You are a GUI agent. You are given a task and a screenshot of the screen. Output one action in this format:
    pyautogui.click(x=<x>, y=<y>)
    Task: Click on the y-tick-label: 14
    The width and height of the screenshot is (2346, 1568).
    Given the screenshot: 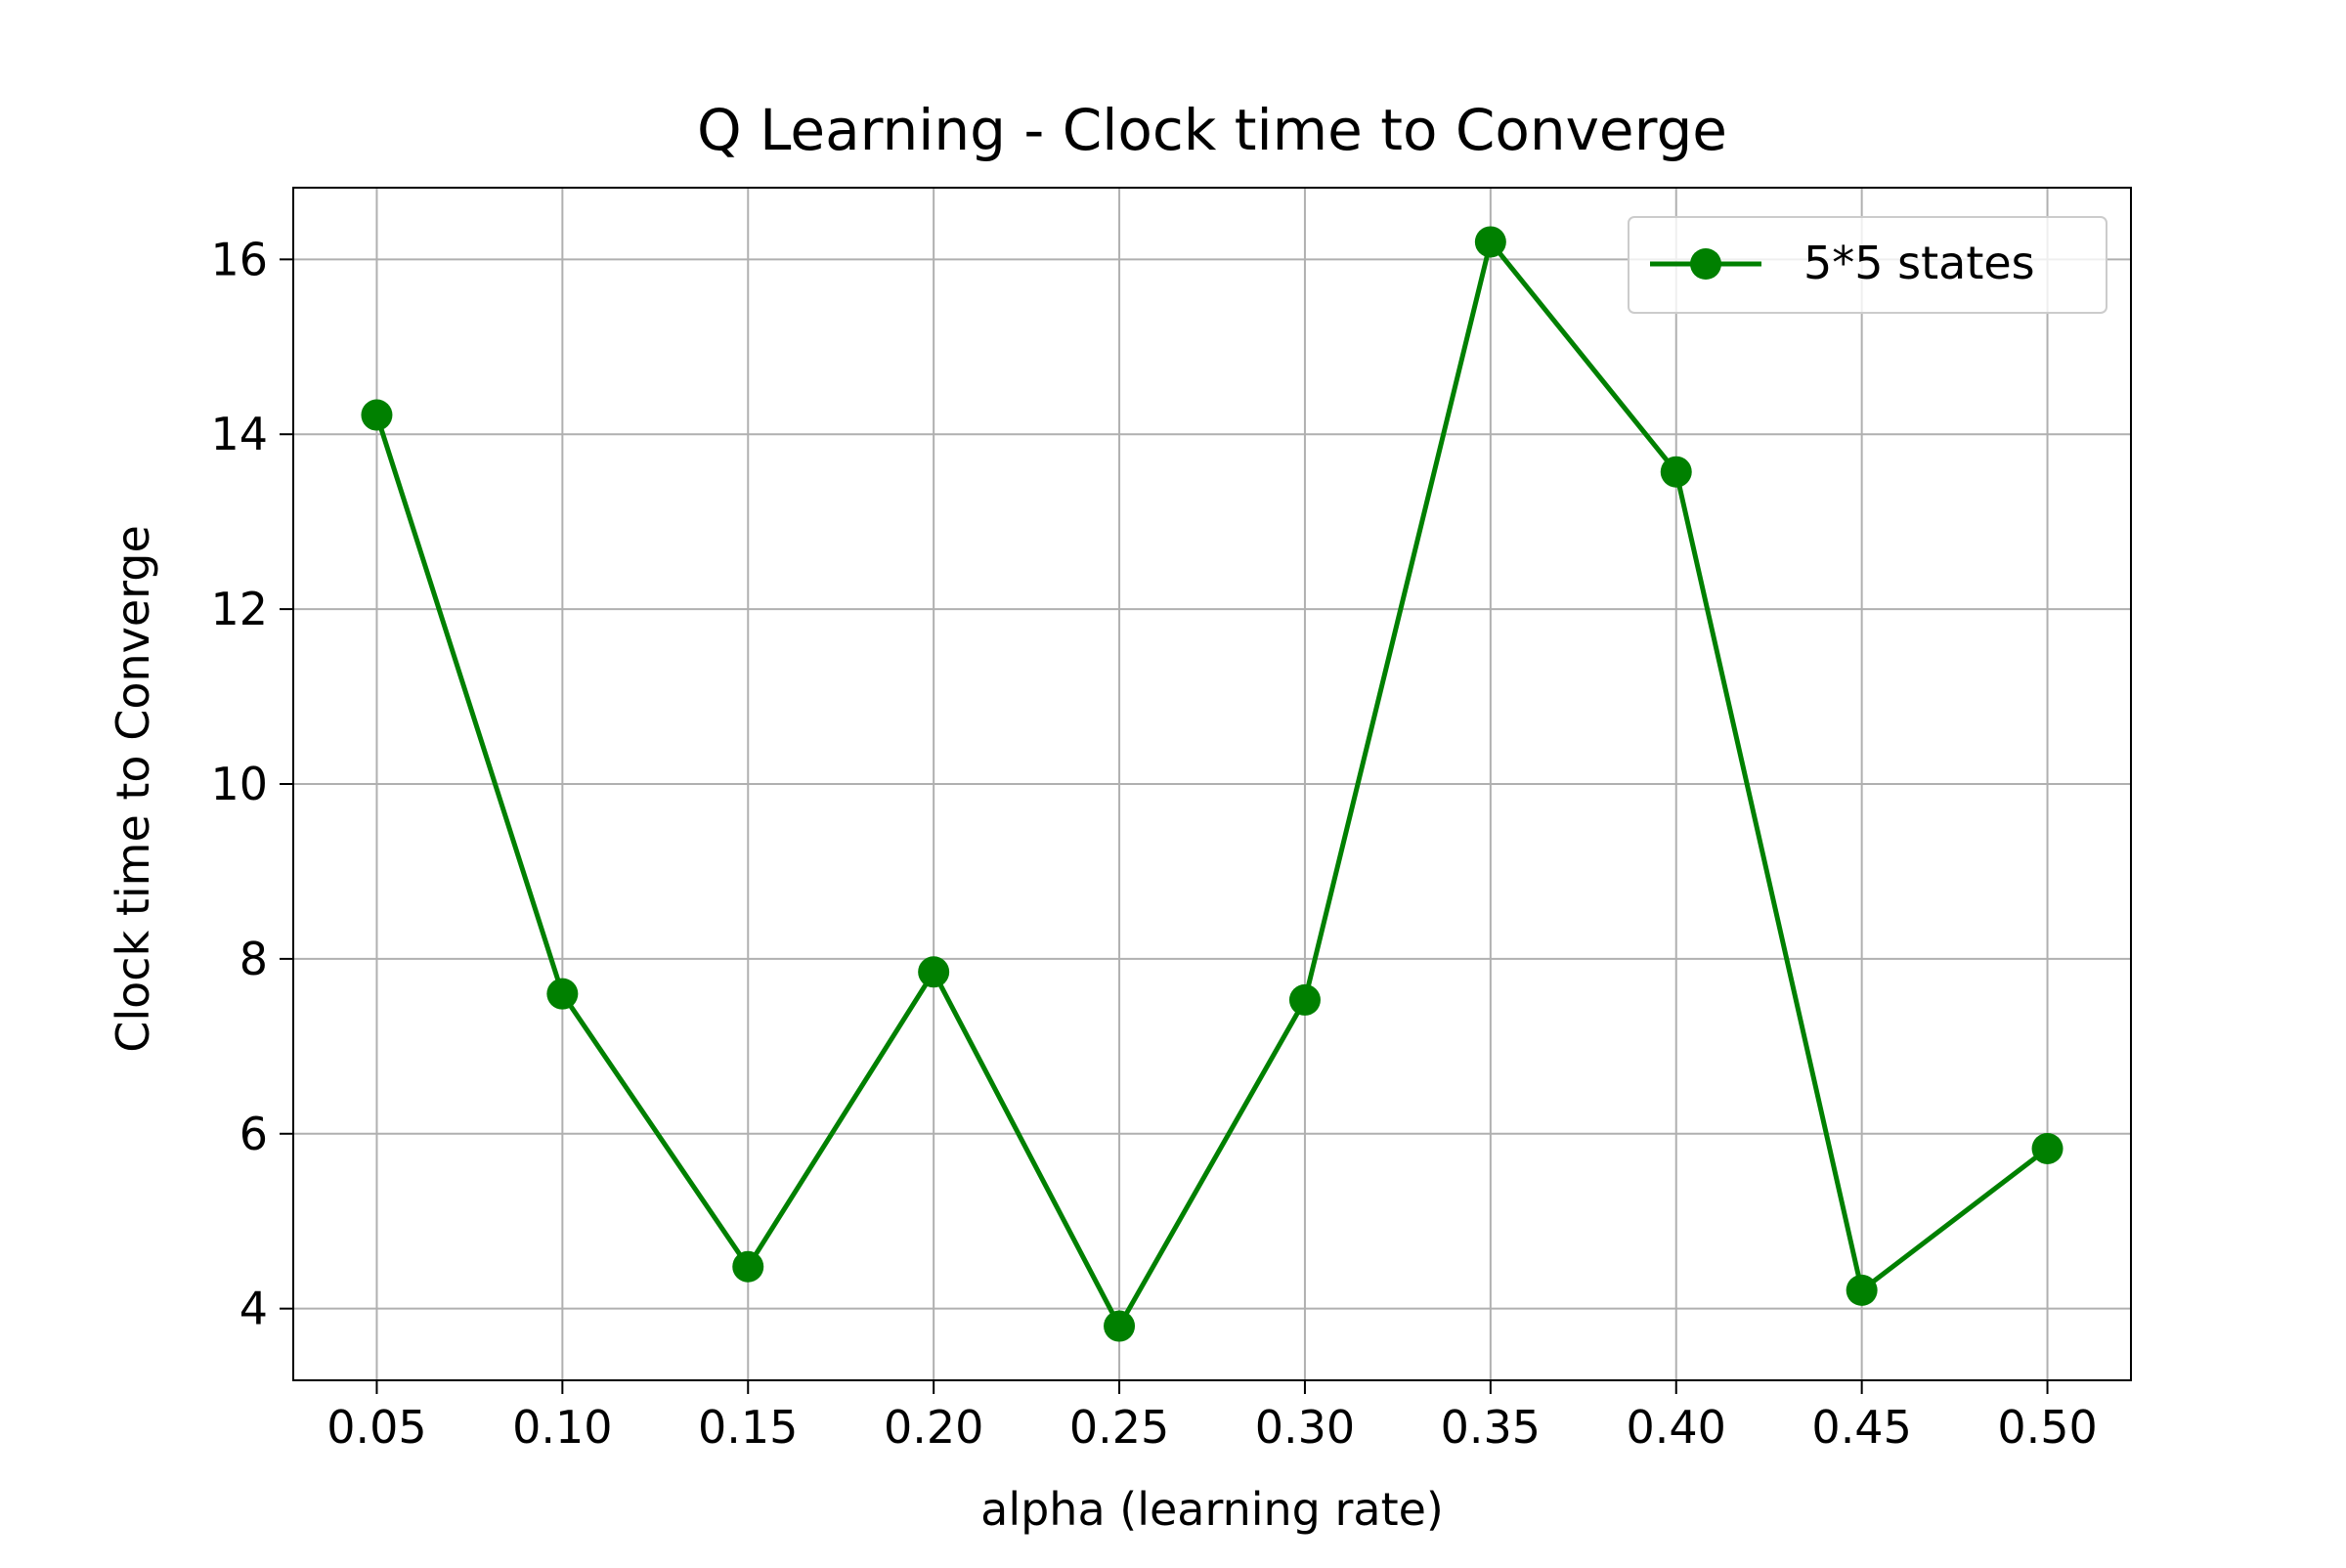 What is the action you would take?
    pyautogui.click(x=239, y=434)
    